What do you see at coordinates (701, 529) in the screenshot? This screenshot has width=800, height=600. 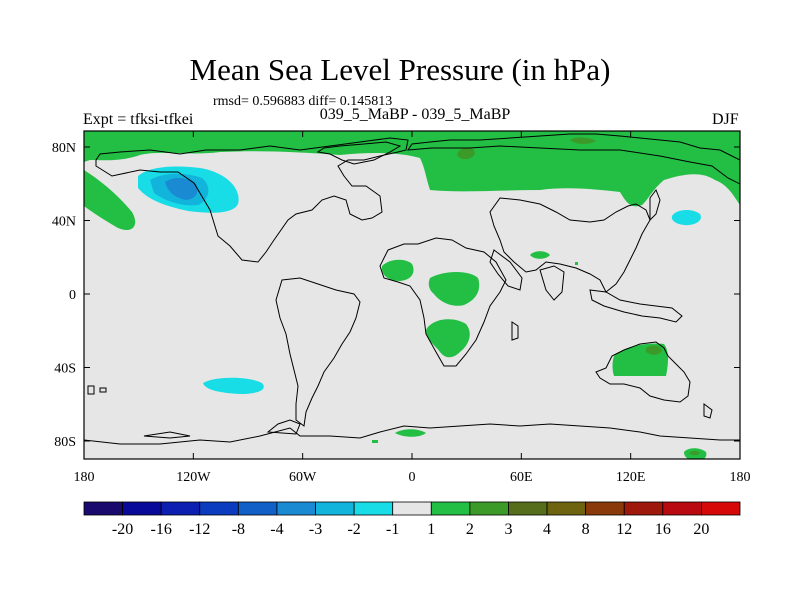 I see `colorbar-label: 20` at bounding box center [701, 529].